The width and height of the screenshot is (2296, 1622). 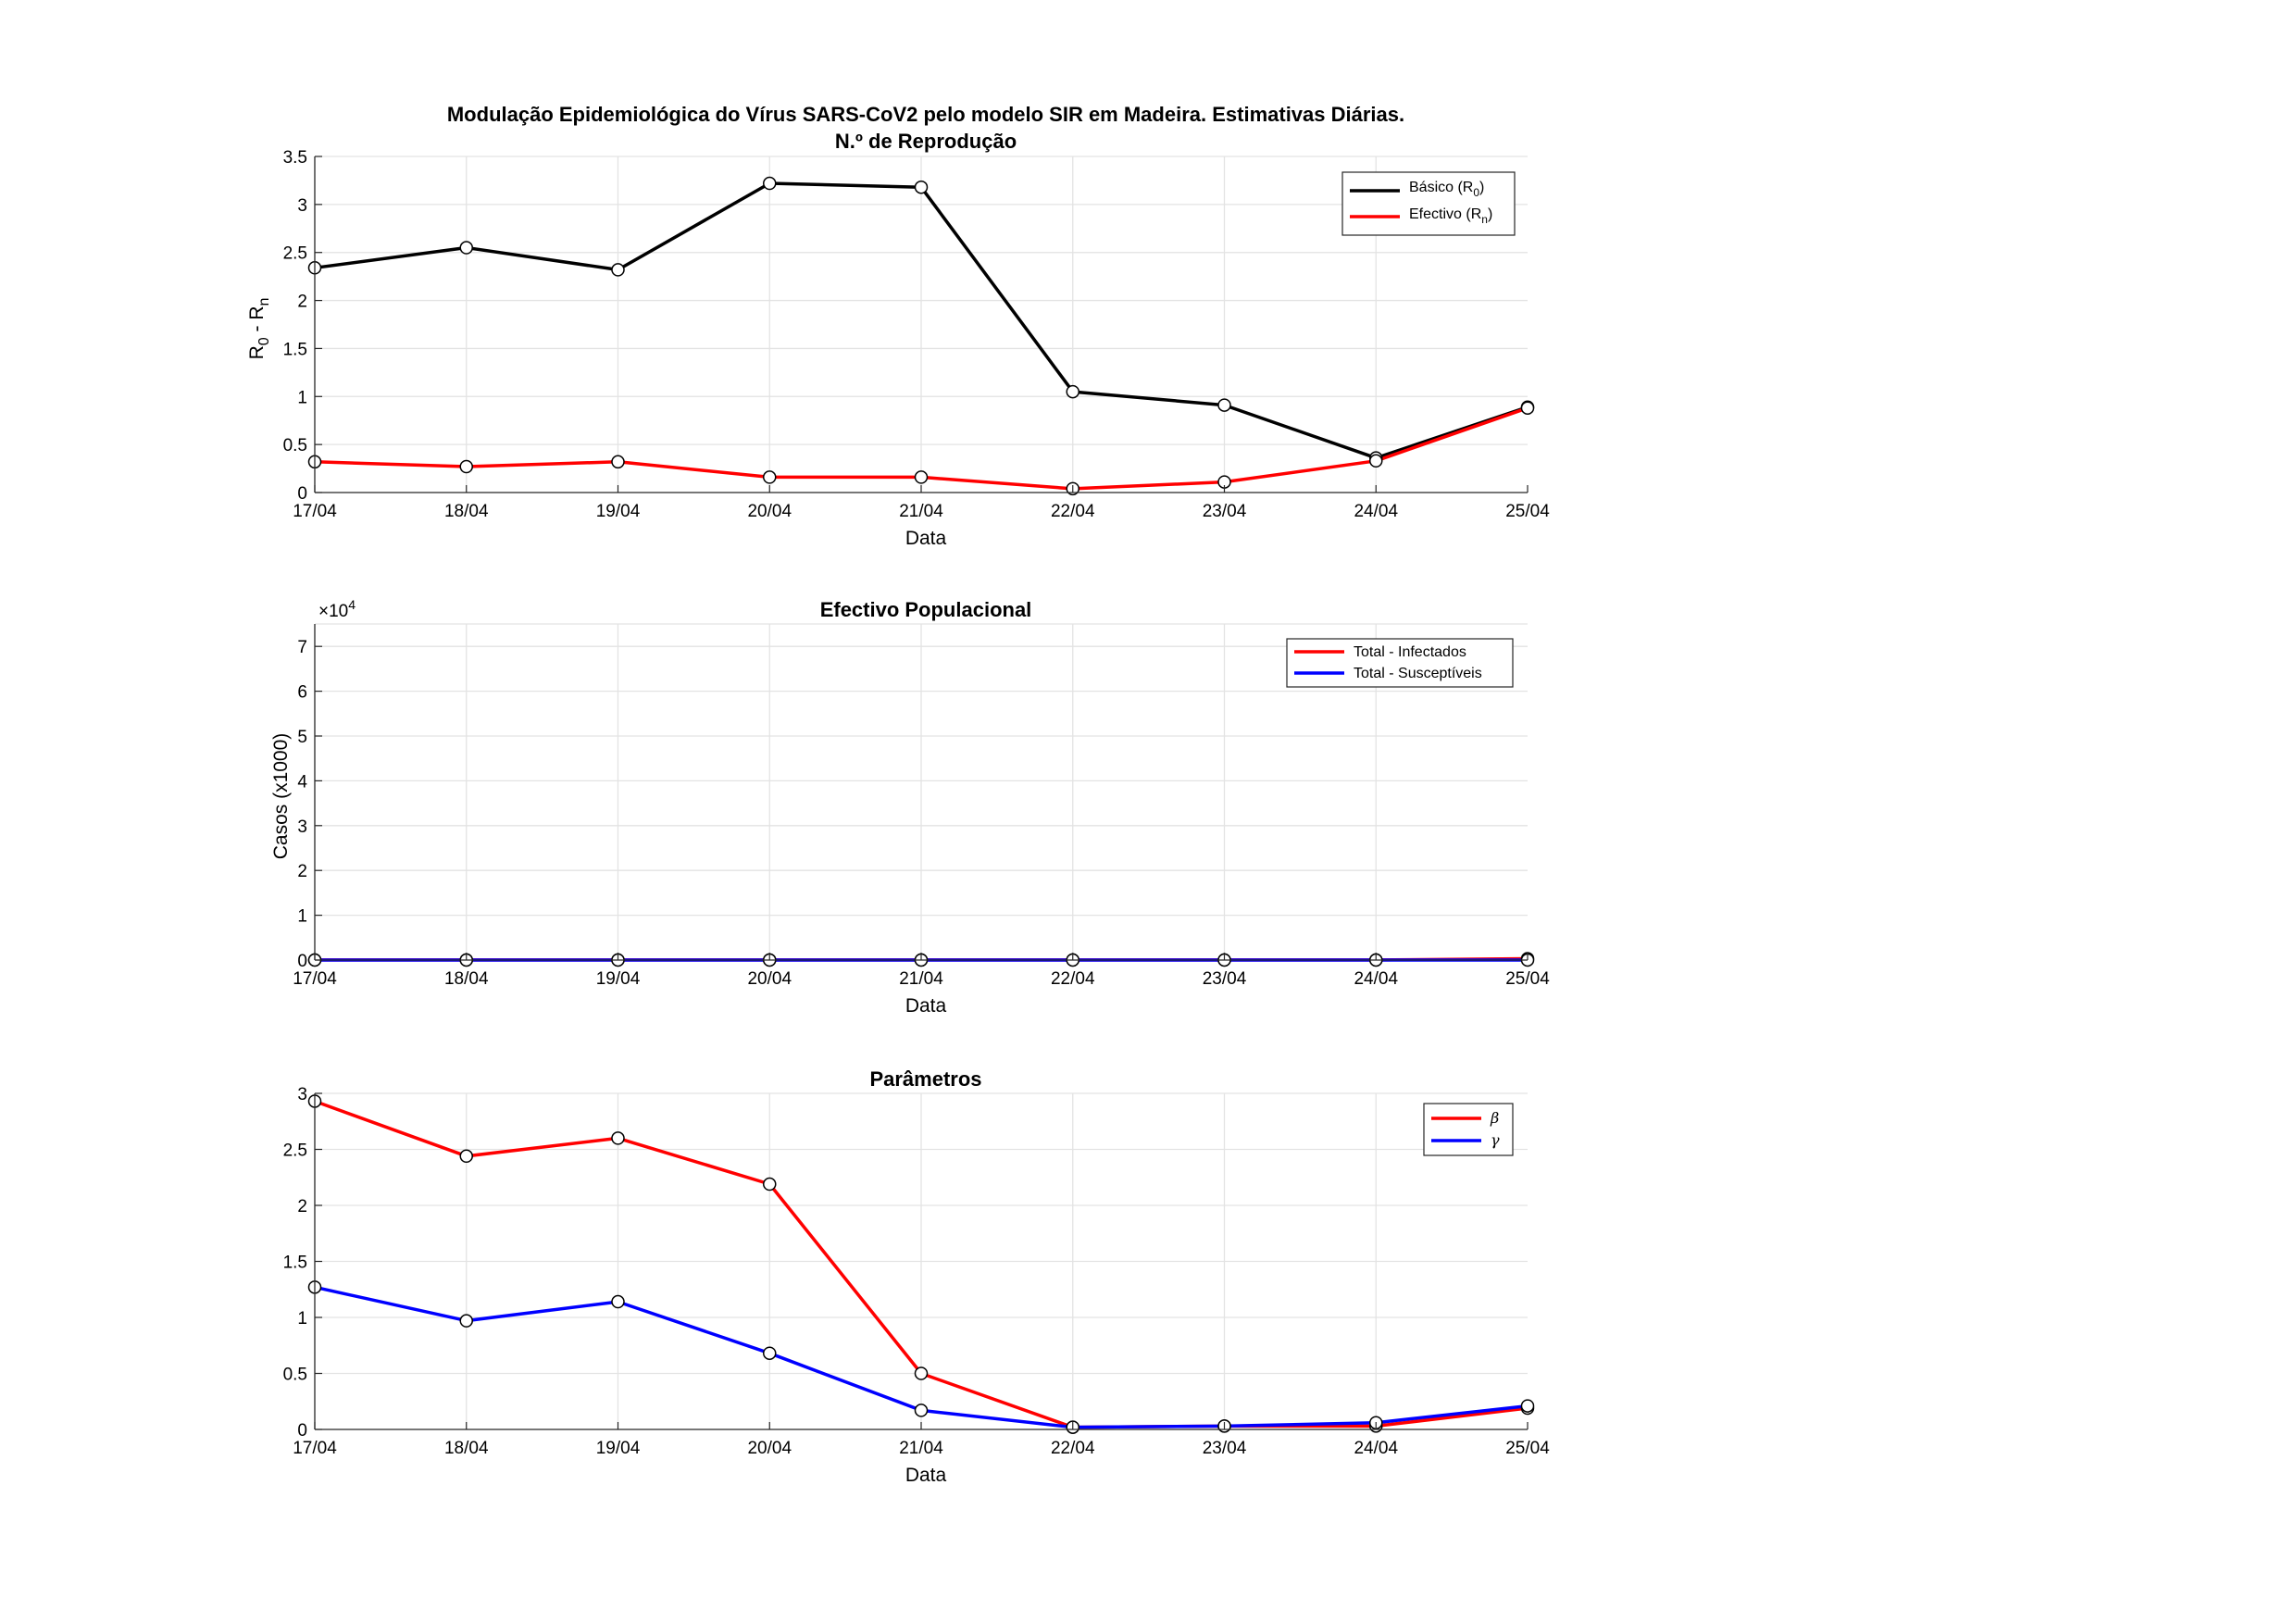 I want to click on x-tick-label: 18/04, so click(x=466, y=1448).